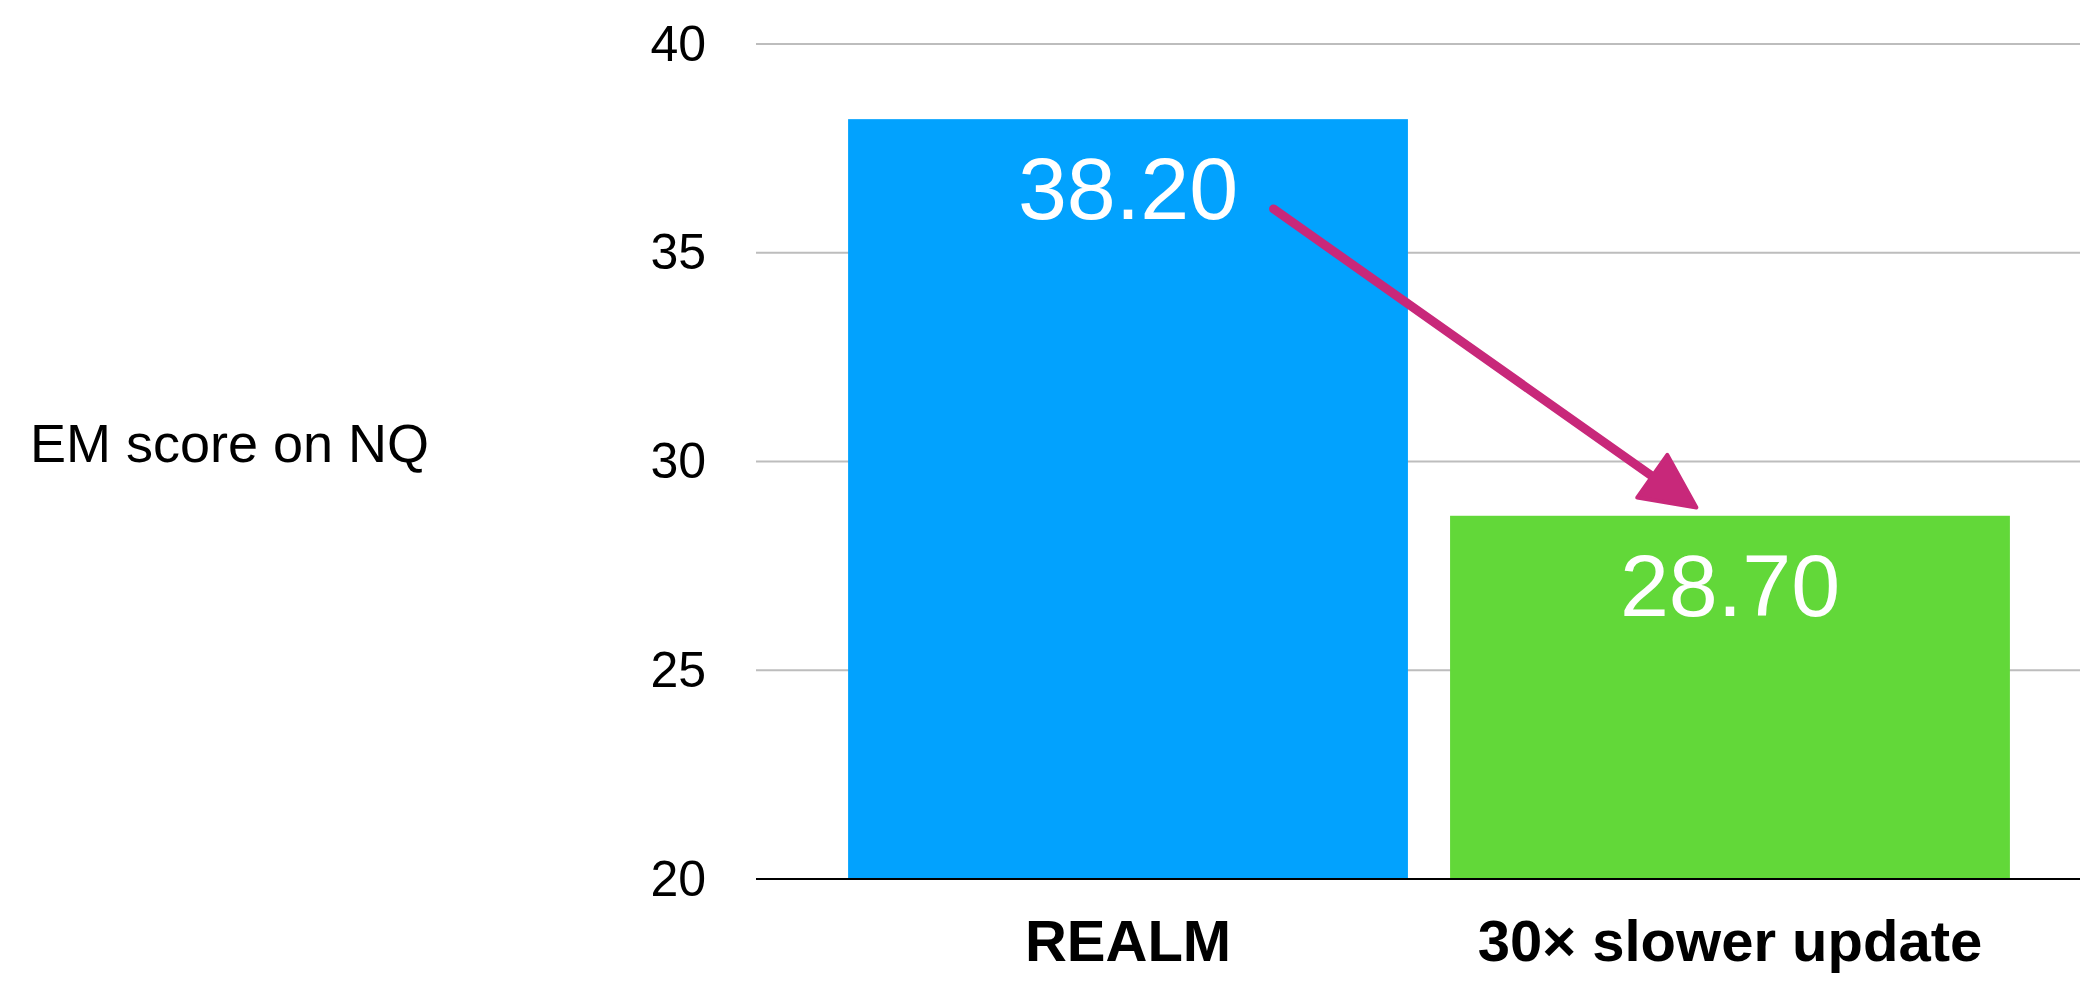 The width and height of the screenshot is (2080, 982). I want to click on data-label: 38.20, so click(1128, 189).